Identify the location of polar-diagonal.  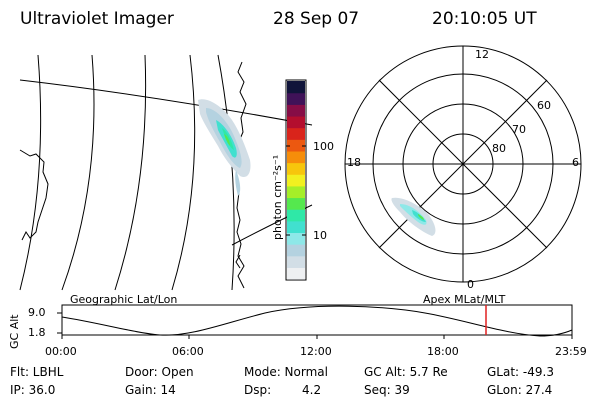
(463, 164).